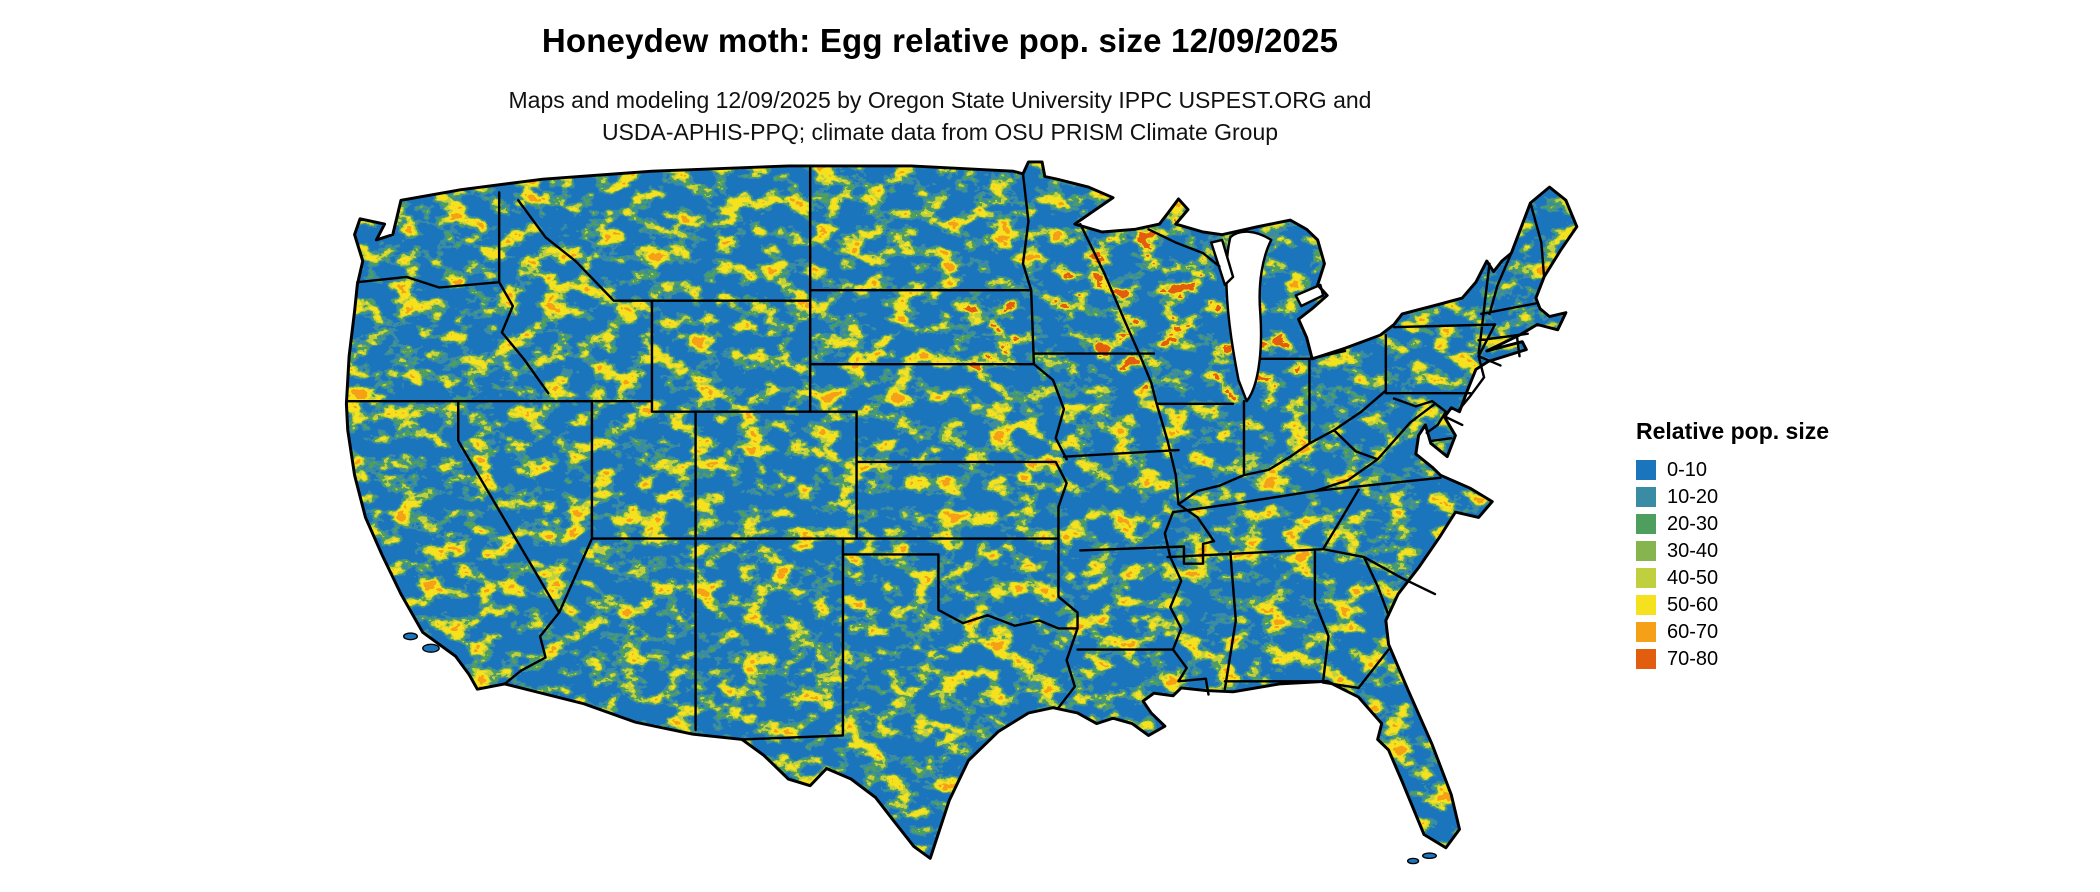 This screenshot has width=2100, height=892. What do you see at coordinates (1776, 497) in the screenshot?
I see `legend-item: 10-20` at bounding box center [1776, 497].